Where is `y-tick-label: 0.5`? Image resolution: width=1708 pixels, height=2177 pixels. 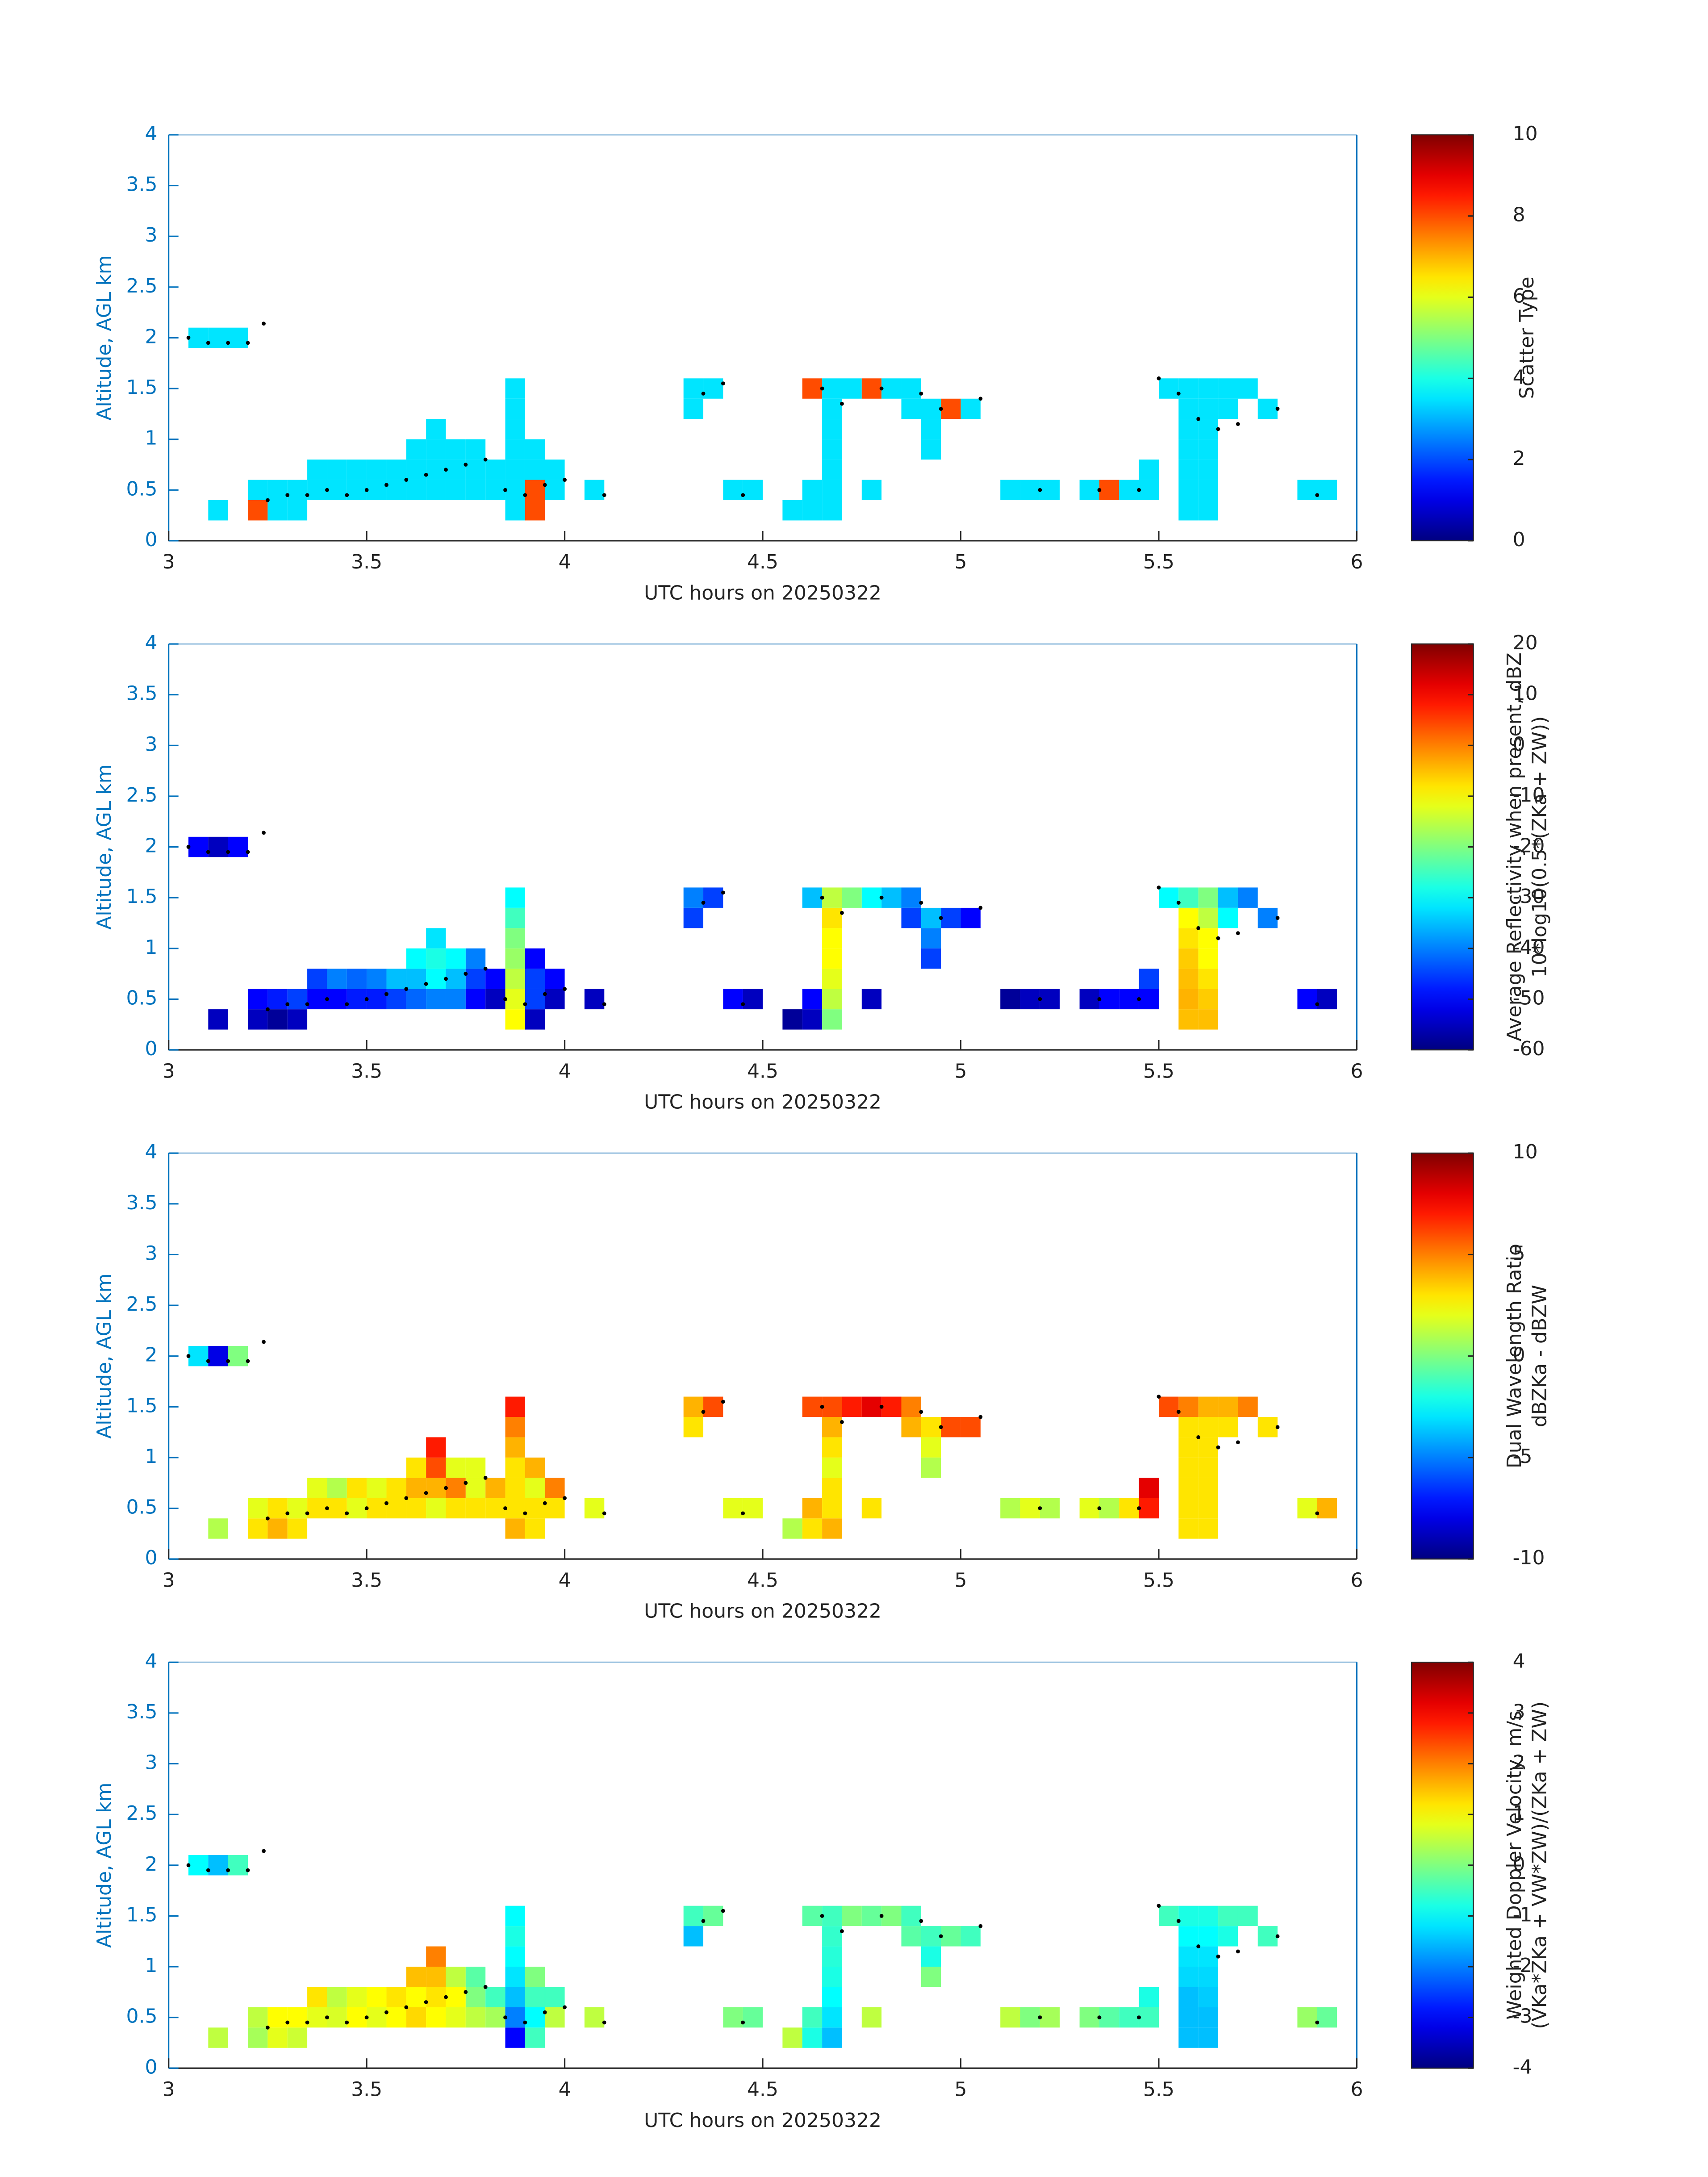
y-tick-label: 0.5 is located at coordinates (142, 488).